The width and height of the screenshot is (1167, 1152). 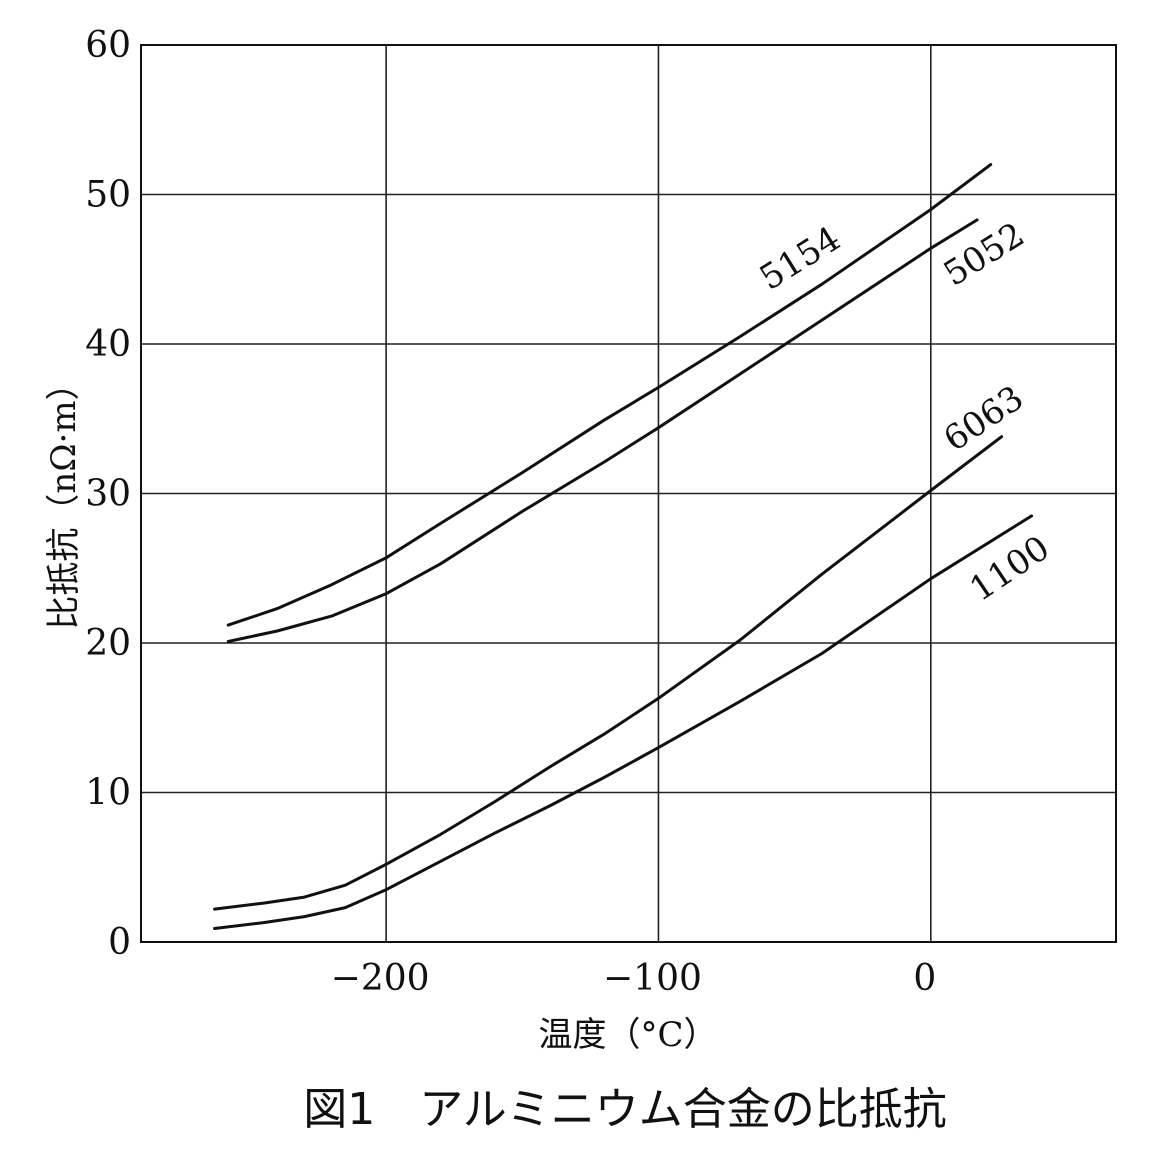 I want to click on x-tick-label: 0, so click(x=924, y=978).